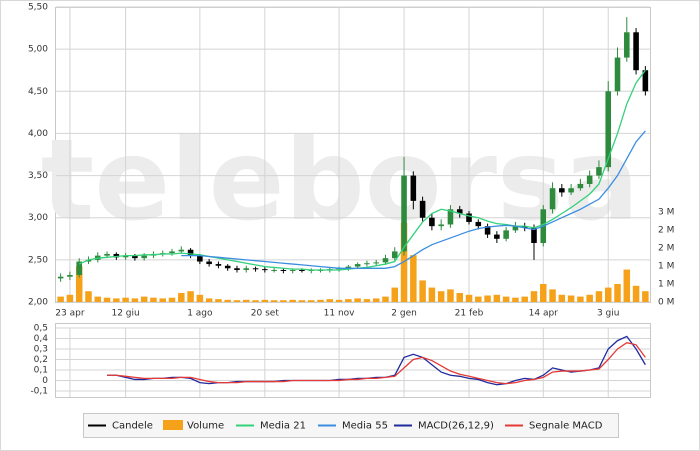 The image size is (700, 451). Describe the element at coordinates (38, 50) in the screenshot. I see `y-tick-label: 5,00` at that location.